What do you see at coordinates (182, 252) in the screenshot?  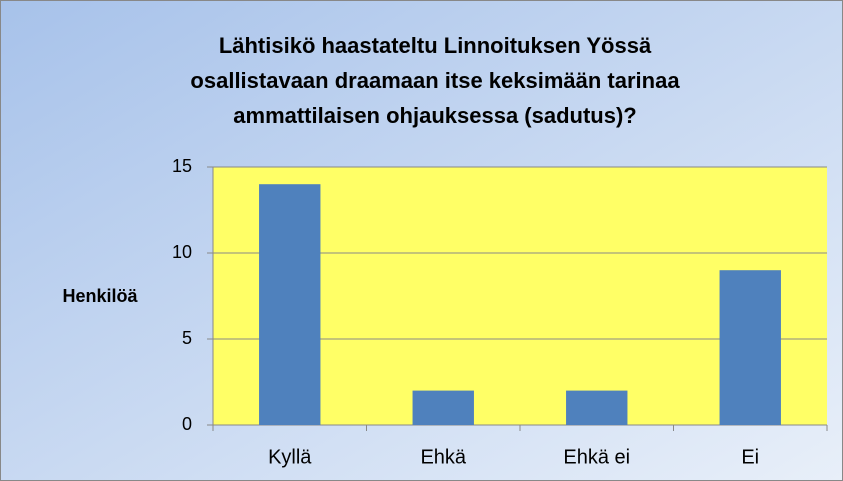 I see `y-tick-label: 10` at bounding box center [182, 252].